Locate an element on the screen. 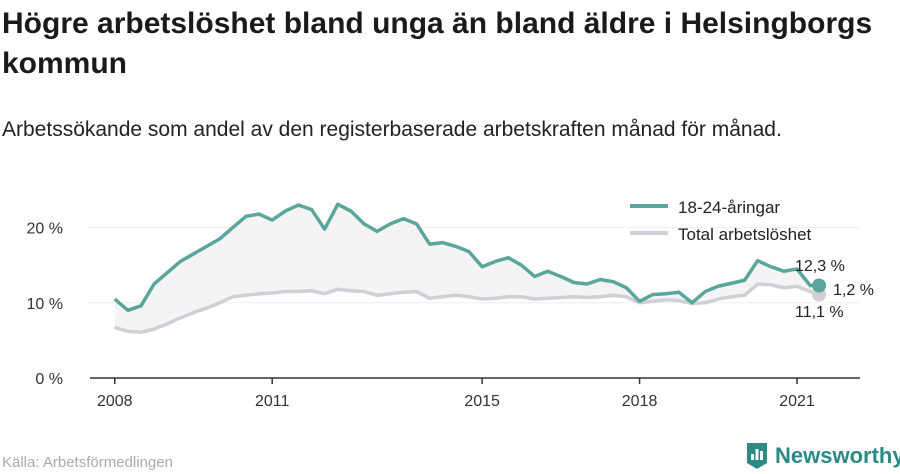 Image resolution: width=900 pixels, height=474 pixels. brand-name: Newsworthy is located at coordinates (837, 455).